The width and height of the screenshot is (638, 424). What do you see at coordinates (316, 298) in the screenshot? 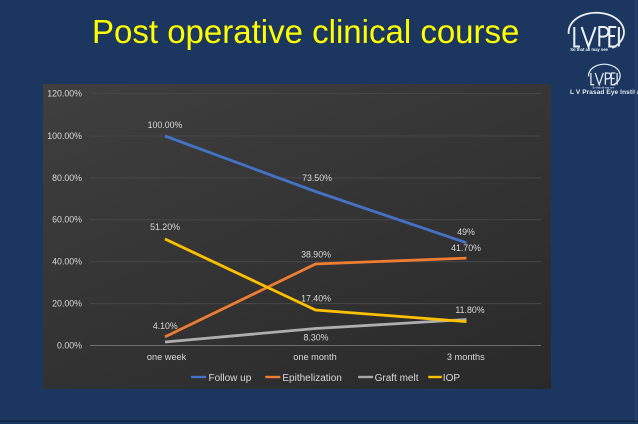
I see `svg-text: 17.40%` at bounding box center [316, 298].